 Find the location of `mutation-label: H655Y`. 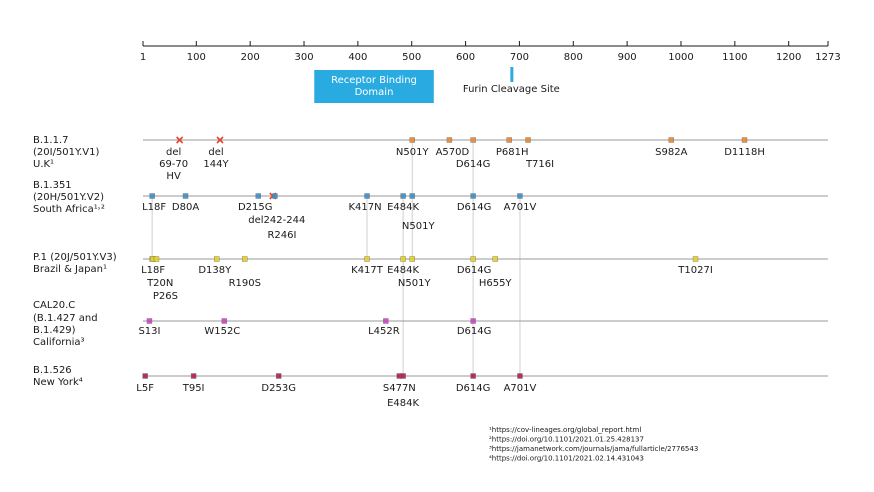

mutation-label: H655Y is located at coordinates (496, 283).